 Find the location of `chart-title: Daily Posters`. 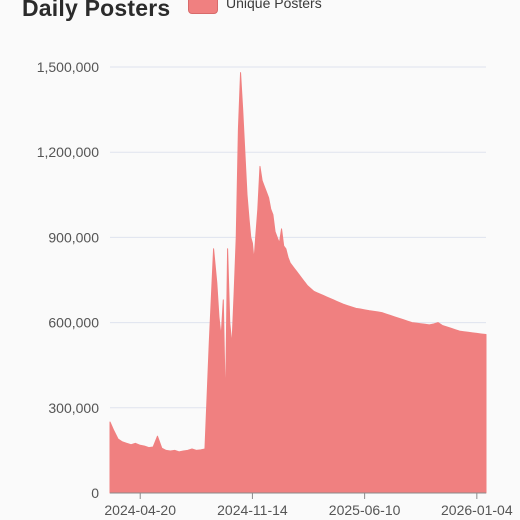

chart-title: Daily Posters is located at coordinates (96, 10).